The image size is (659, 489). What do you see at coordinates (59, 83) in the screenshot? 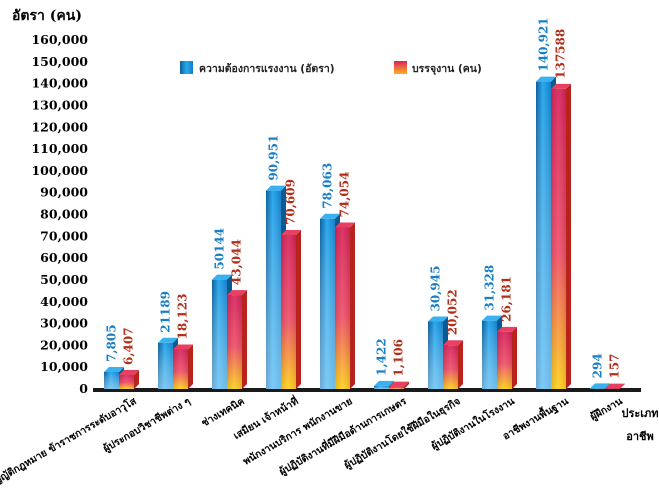
I see `y-tick-label: 140,000` at bounding box center [59, 83].